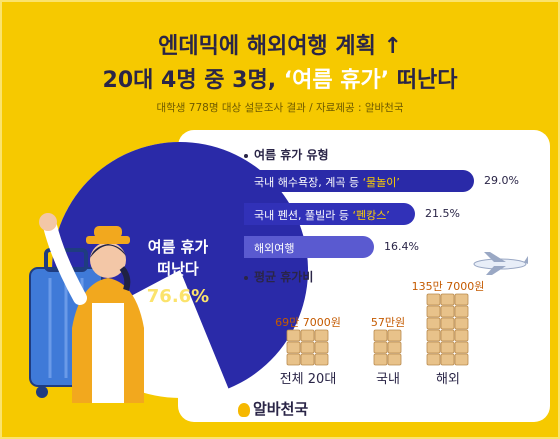 This screenshot has height=439, width=560. Describe the element at coordinates (193, 80) in the screenshot. I see `headline-prefix: 20대 4명 중 3명,` at that location.